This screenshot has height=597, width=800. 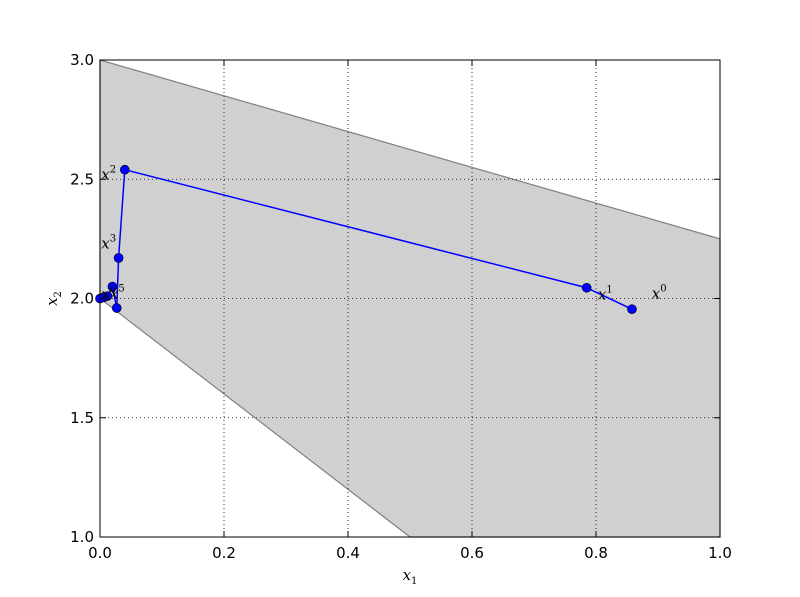 I want to click on x-tick-label: 0.4, so click(x=348, y=553).